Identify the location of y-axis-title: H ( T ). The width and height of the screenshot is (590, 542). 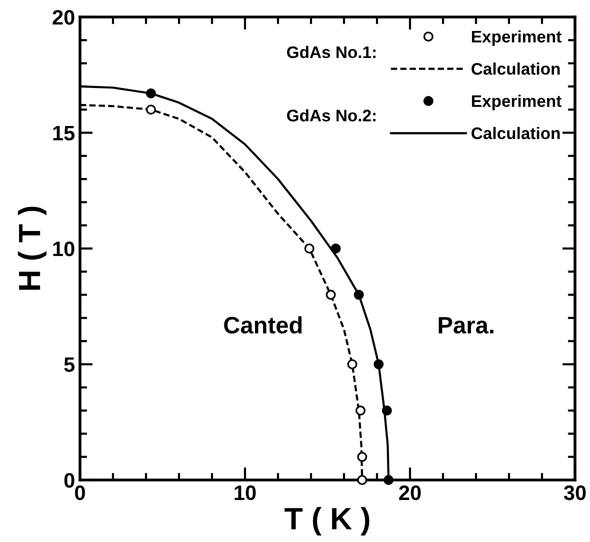
(32, 248).